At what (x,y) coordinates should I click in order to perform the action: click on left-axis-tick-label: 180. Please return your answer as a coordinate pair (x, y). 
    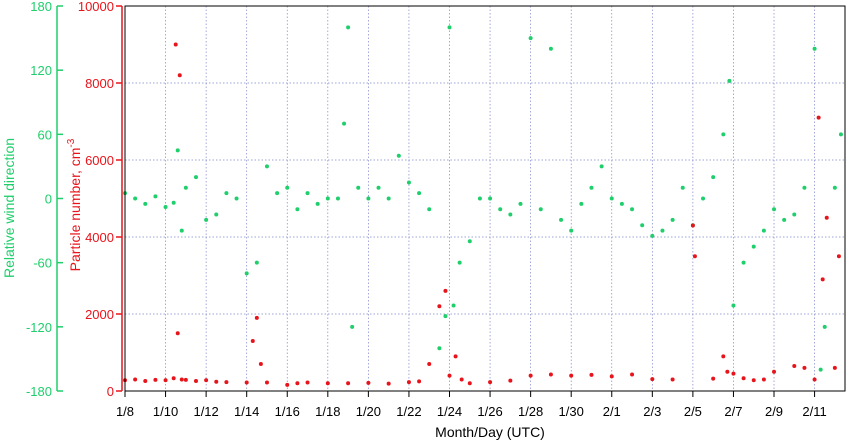
    Looking at the image, I should click on (41, 7).